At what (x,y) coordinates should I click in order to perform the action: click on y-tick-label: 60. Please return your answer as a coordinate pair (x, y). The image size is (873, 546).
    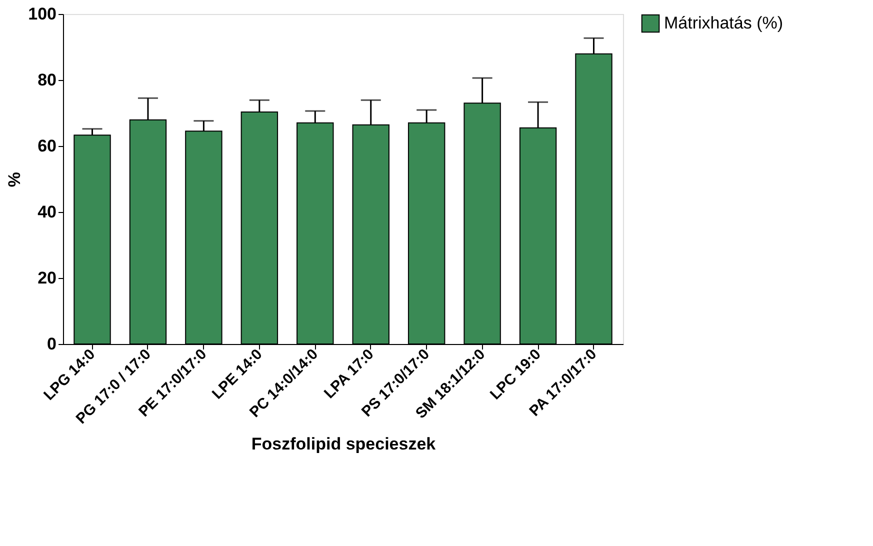
    Looking at the image, I should click on (47, 146).